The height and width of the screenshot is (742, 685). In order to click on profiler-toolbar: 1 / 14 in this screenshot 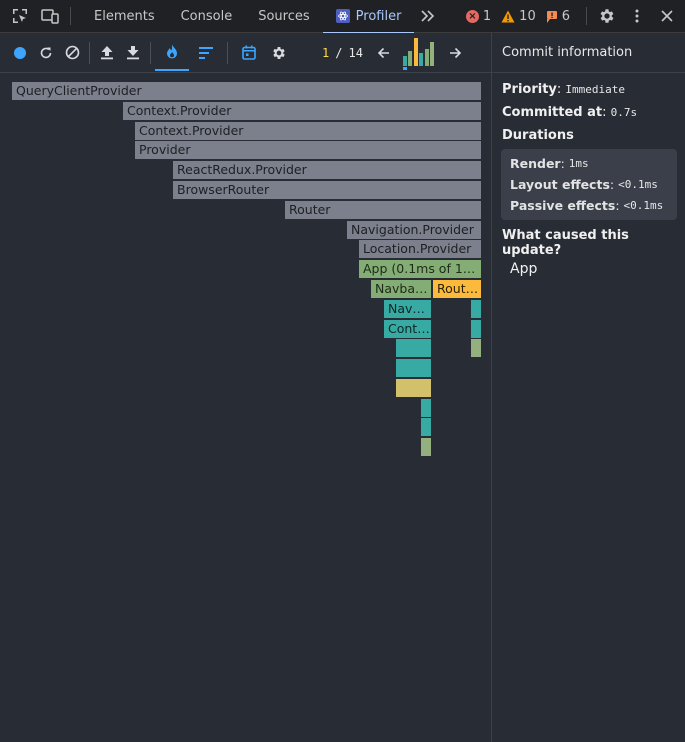, I will do `click(245, 53)`.